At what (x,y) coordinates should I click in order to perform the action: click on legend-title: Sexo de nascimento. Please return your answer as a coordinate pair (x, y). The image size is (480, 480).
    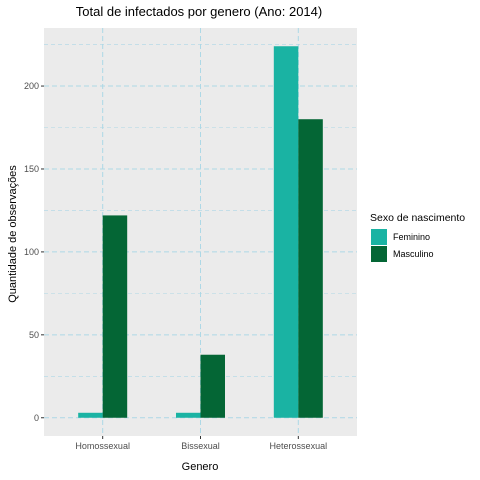
    Looking at the image, I should click on (417, 218).